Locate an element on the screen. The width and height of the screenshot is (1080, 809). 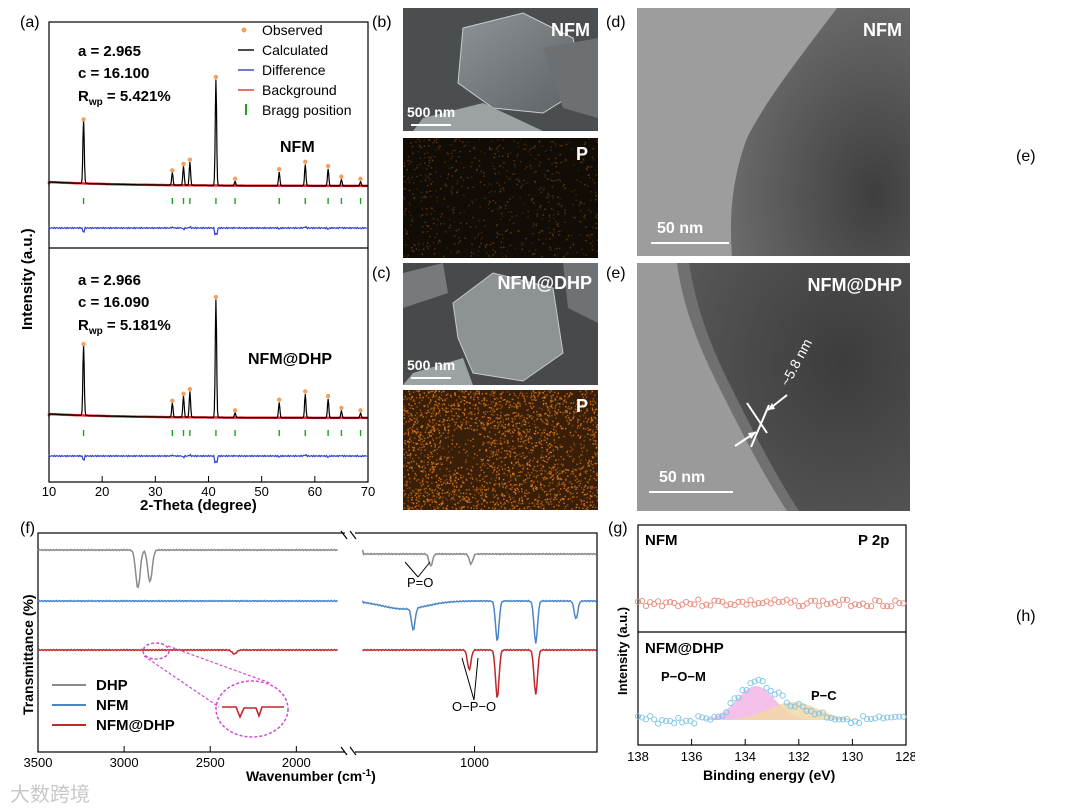
tem-nfm-scale: 50 nm is located at coordinates (680, 228).